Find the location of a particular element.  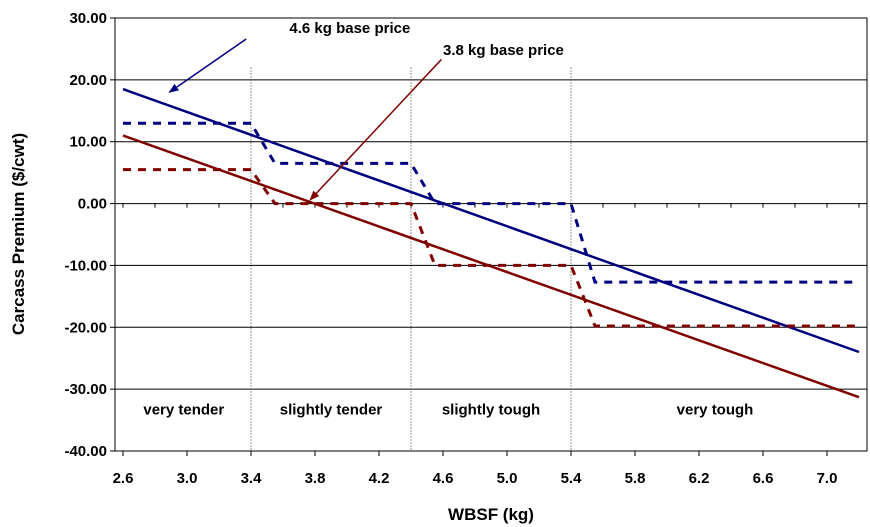

x-tick-label: 5.0 is located at coordinates (507, 478).